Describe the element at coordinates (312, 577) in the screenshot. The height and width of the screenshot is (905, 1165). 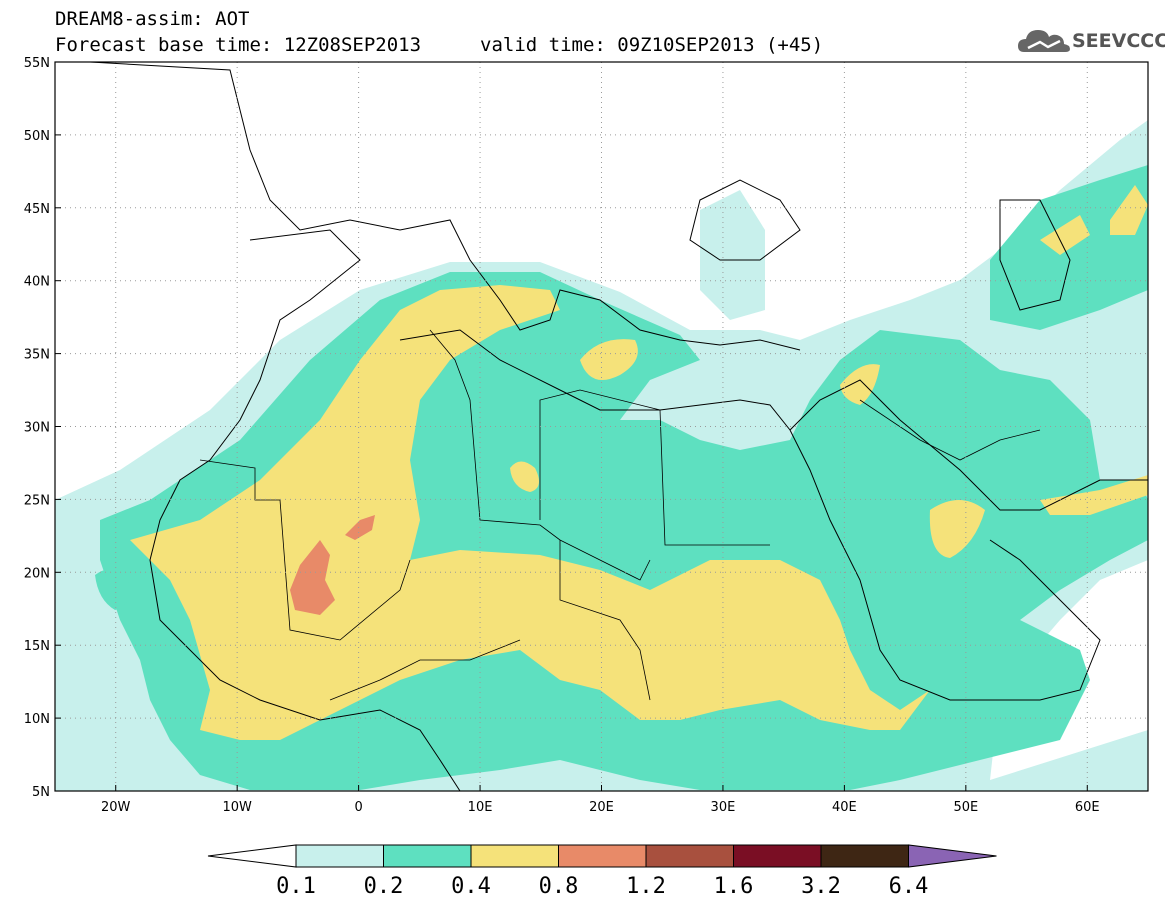
I see `aot-contour-0.8` at that location.